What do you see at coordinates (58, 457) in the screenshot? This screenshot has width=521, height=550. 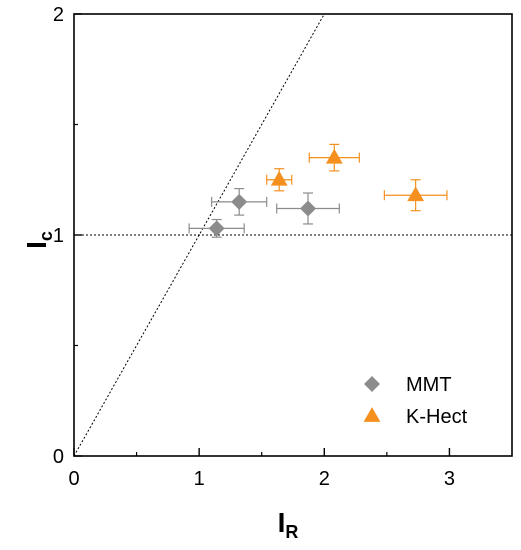 I see `y-tick-label: 0` at bounding box center [58, 457].